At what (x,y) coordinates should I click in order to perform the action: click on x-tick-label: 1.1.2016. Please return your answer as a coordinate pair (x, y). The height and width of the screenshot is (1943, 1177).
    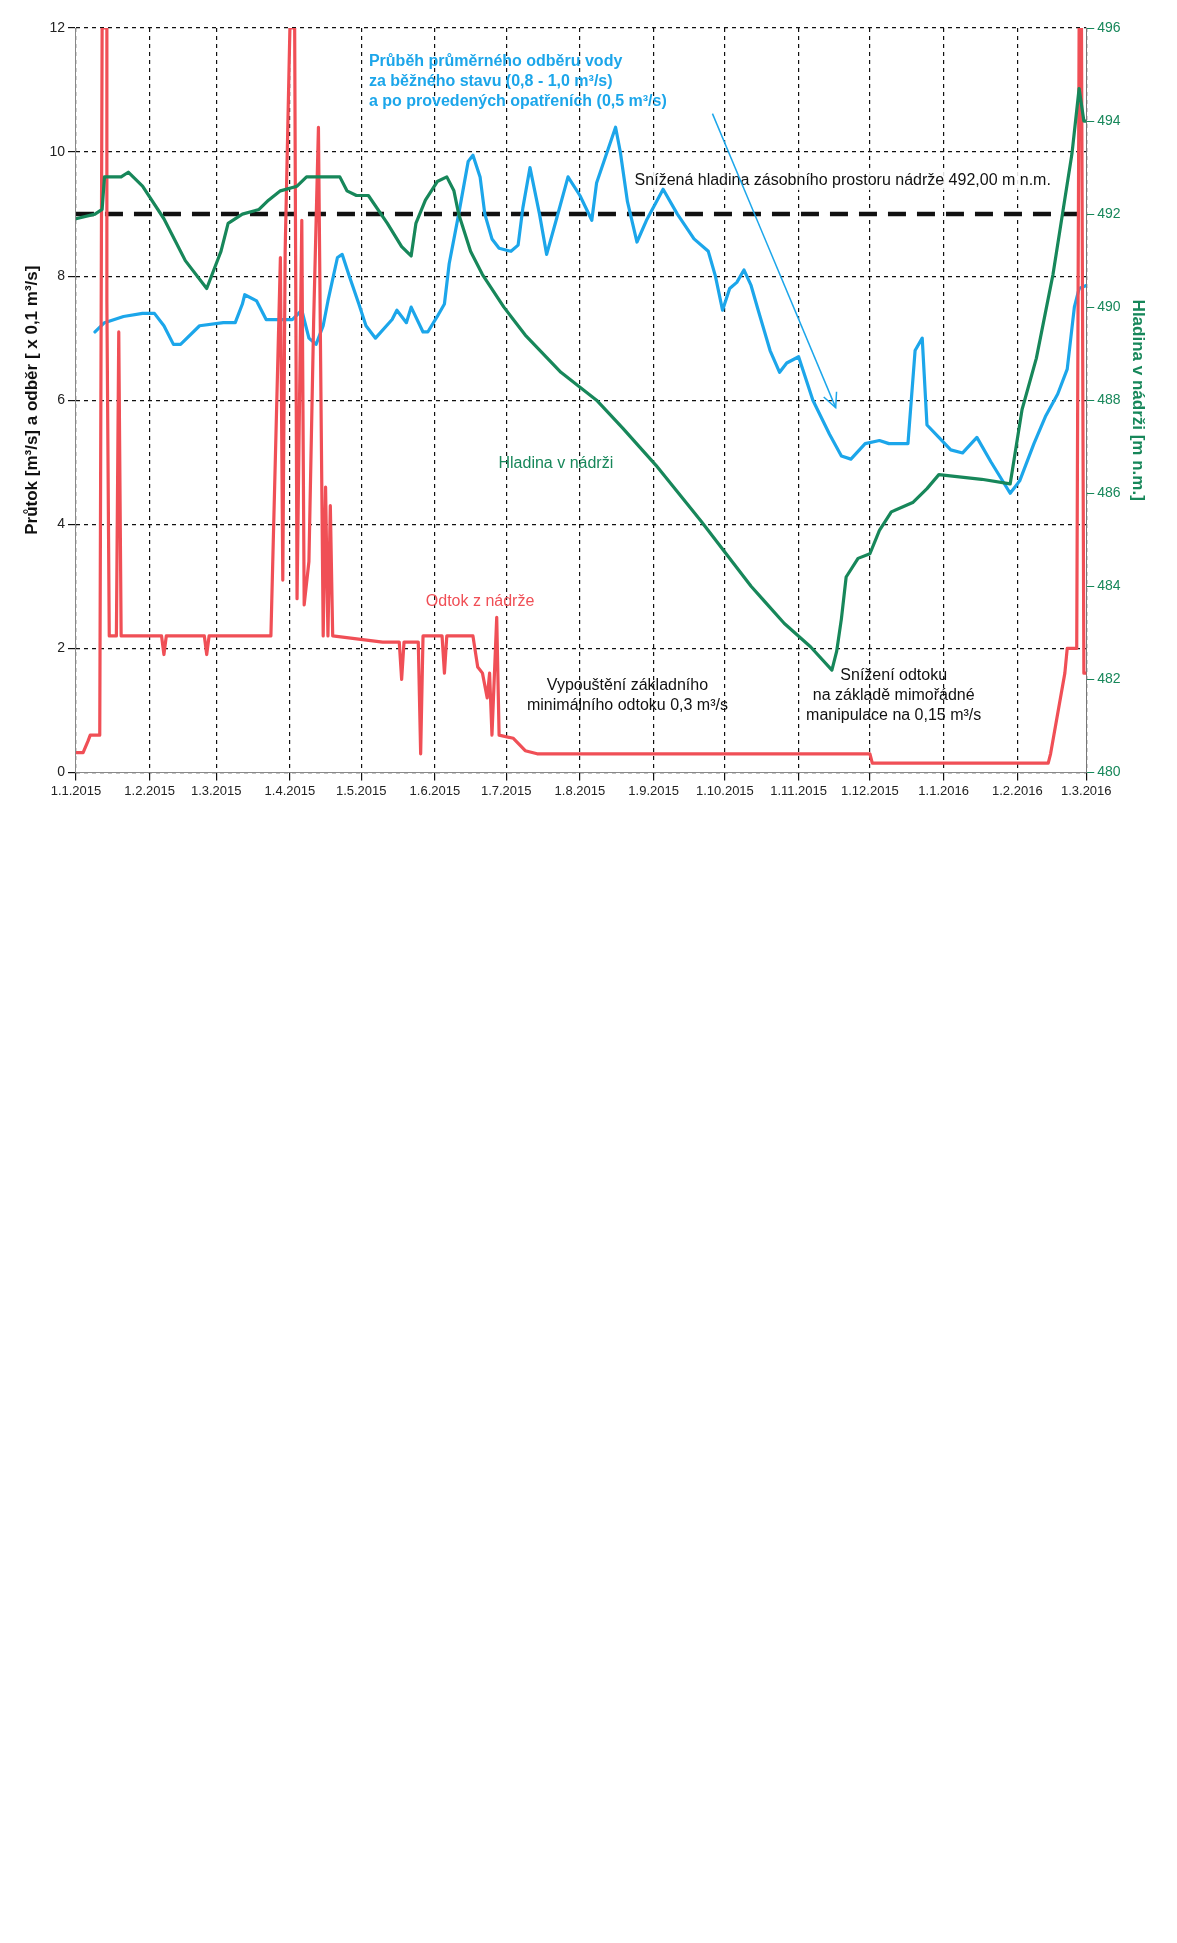
    Looking at the image, I should click on (943, 790).